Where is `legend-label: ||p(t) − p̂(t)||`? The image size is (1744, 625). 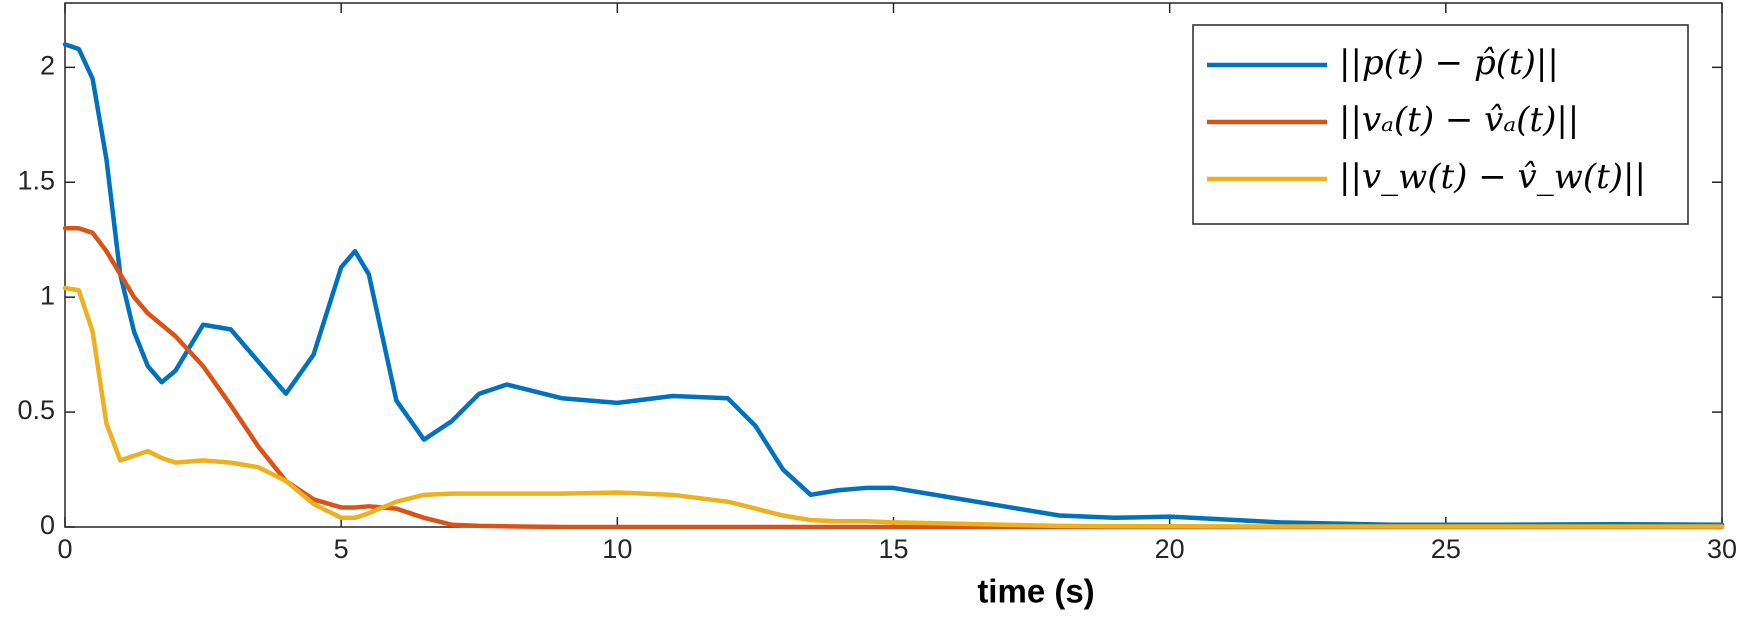 legend-label: ||p(t) − p̂(t)|| is located at coordinates (1449, 63).